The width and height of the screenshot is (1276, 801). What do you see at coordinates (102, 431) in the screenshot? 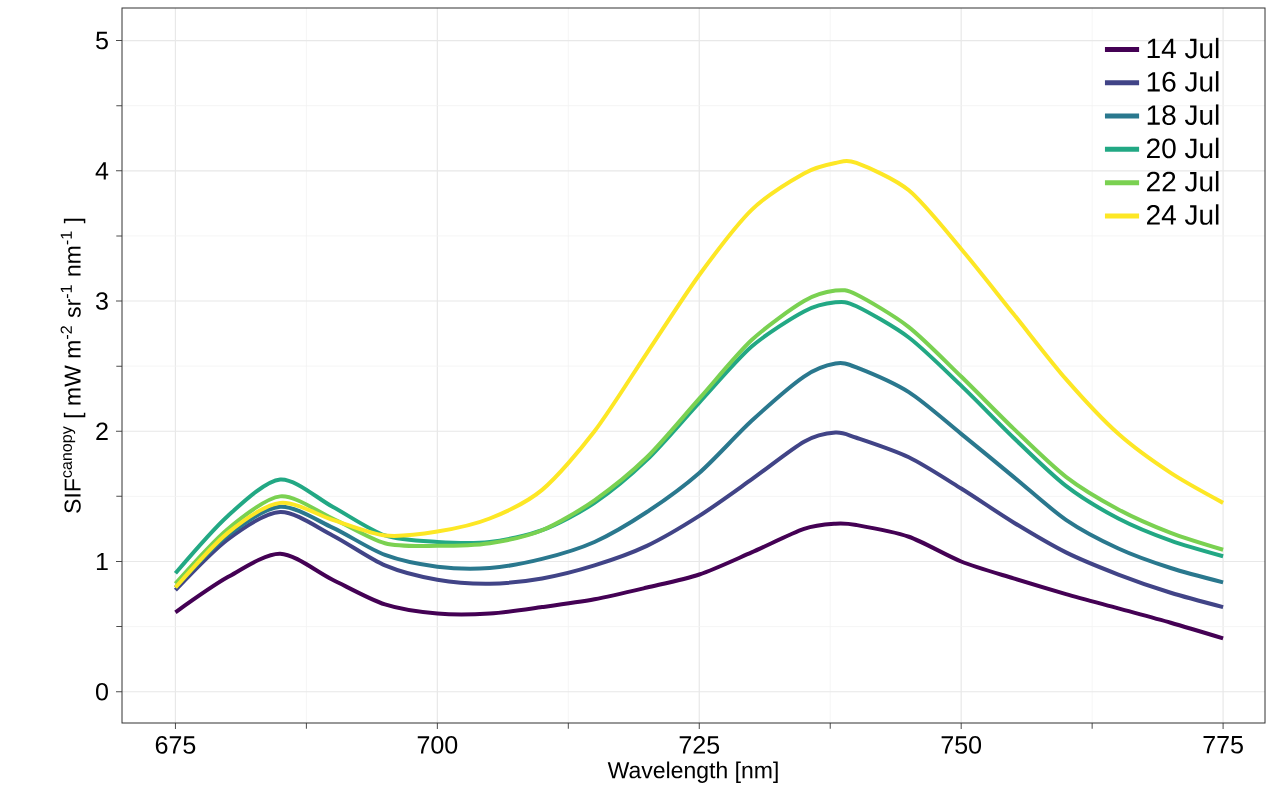
I see `y-tick-label: 2` at bounding box center [102, 431].